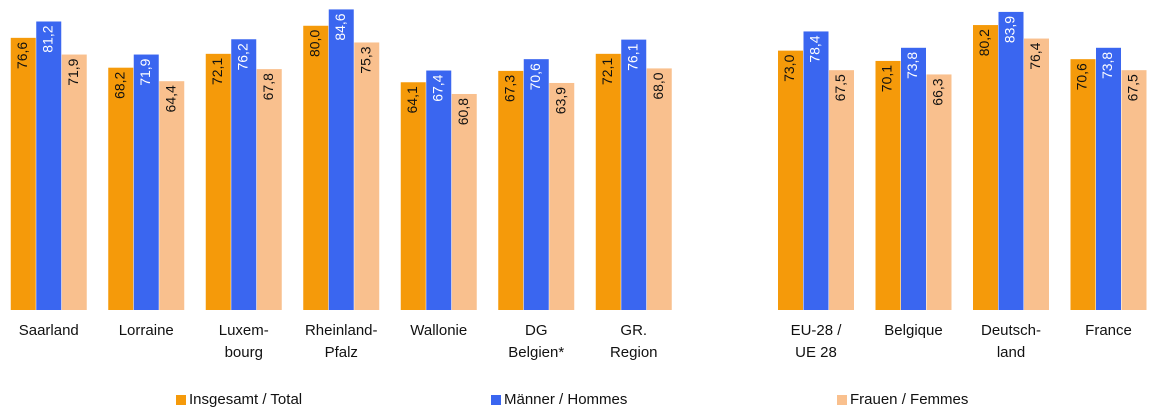  Describe the element at coordinates (566, 399) in the screenshot. I see `legend-label: Männer / Hommes` at that location.